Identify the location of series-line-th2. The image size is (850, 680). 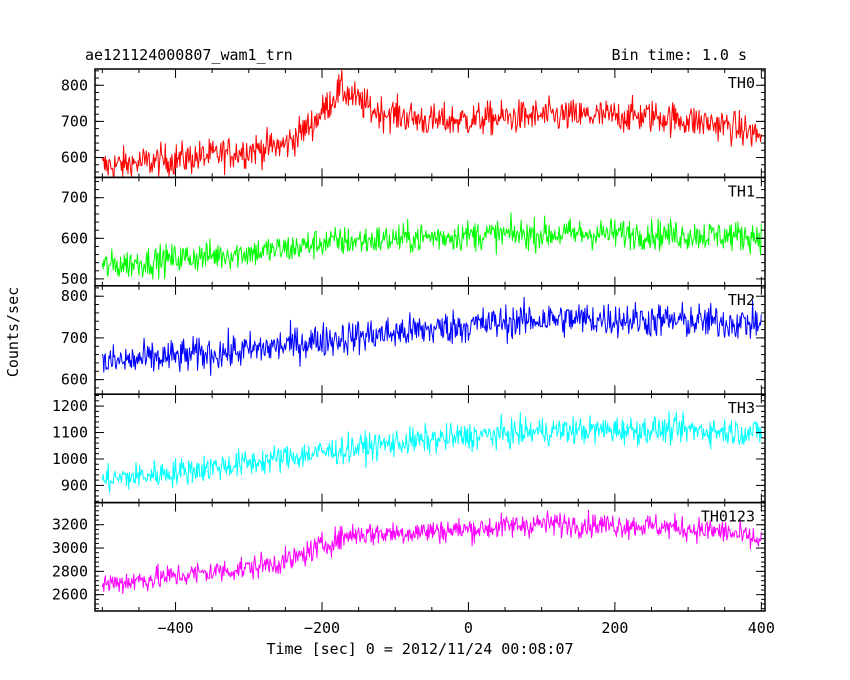
(431, 336).